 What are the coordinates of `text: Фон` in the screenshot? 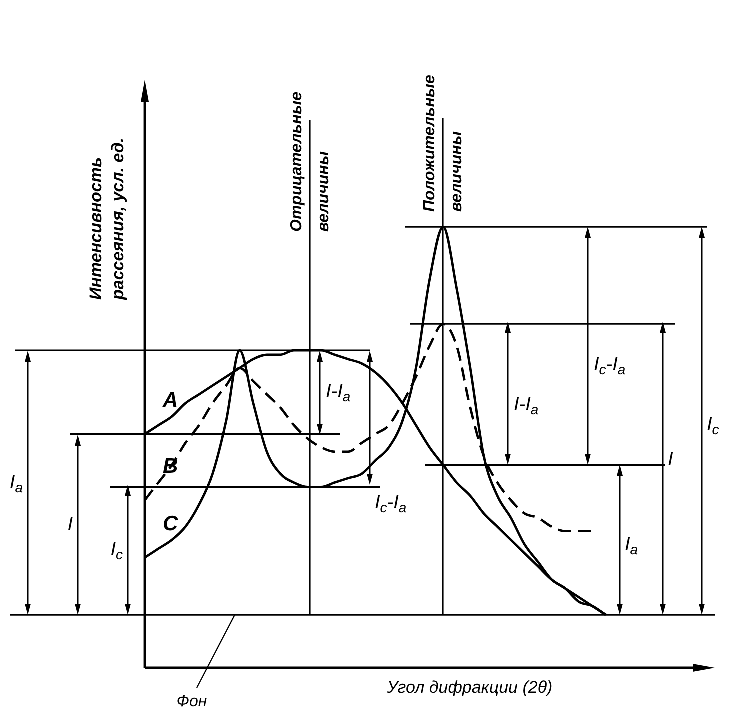 It's located at (192, 701).